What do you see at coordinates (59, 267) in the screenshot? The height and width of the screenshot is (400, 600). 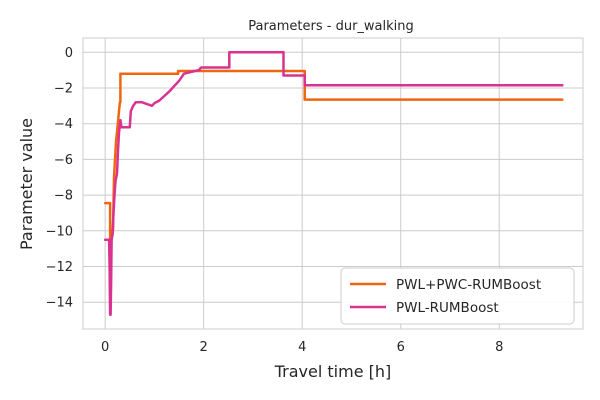 I see `y-tick-label: −12` at bounding box center [59, 267].